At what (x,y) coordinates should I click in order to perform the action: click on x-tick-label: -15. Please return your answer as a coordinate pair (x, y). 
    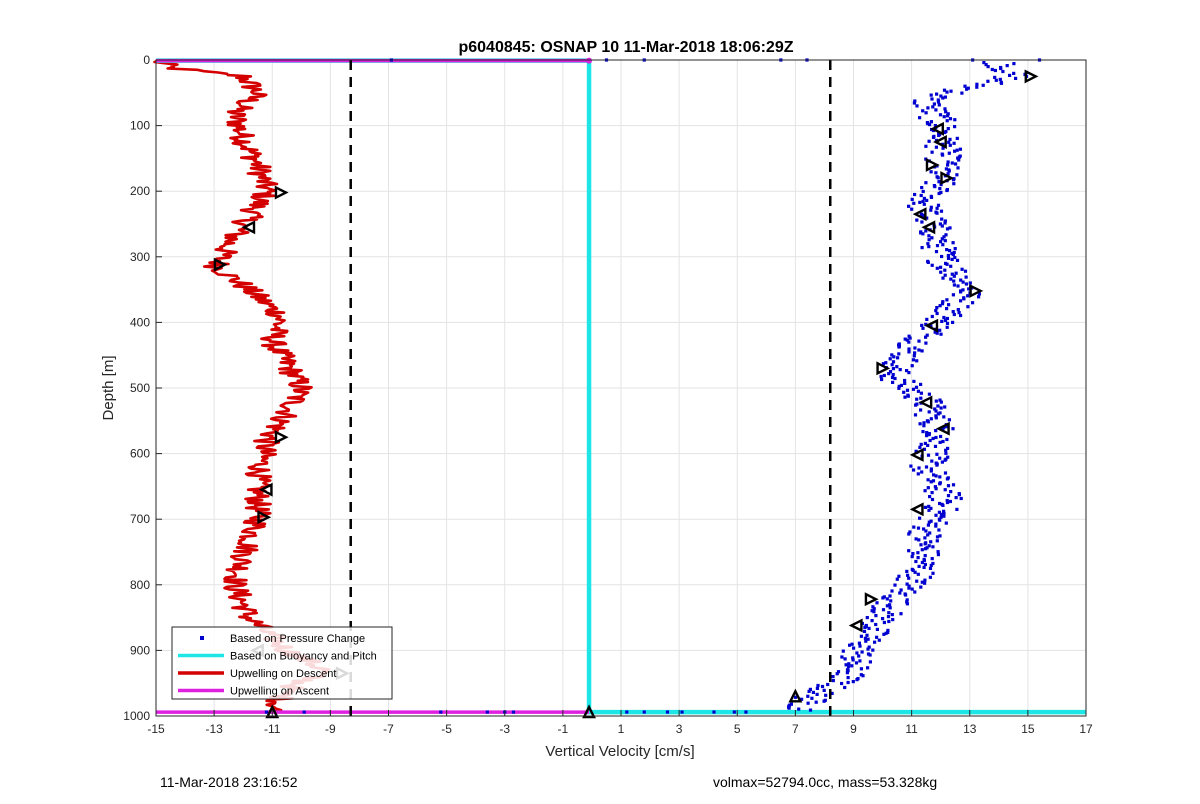
    Looking at the image, I should click on (156, 729).